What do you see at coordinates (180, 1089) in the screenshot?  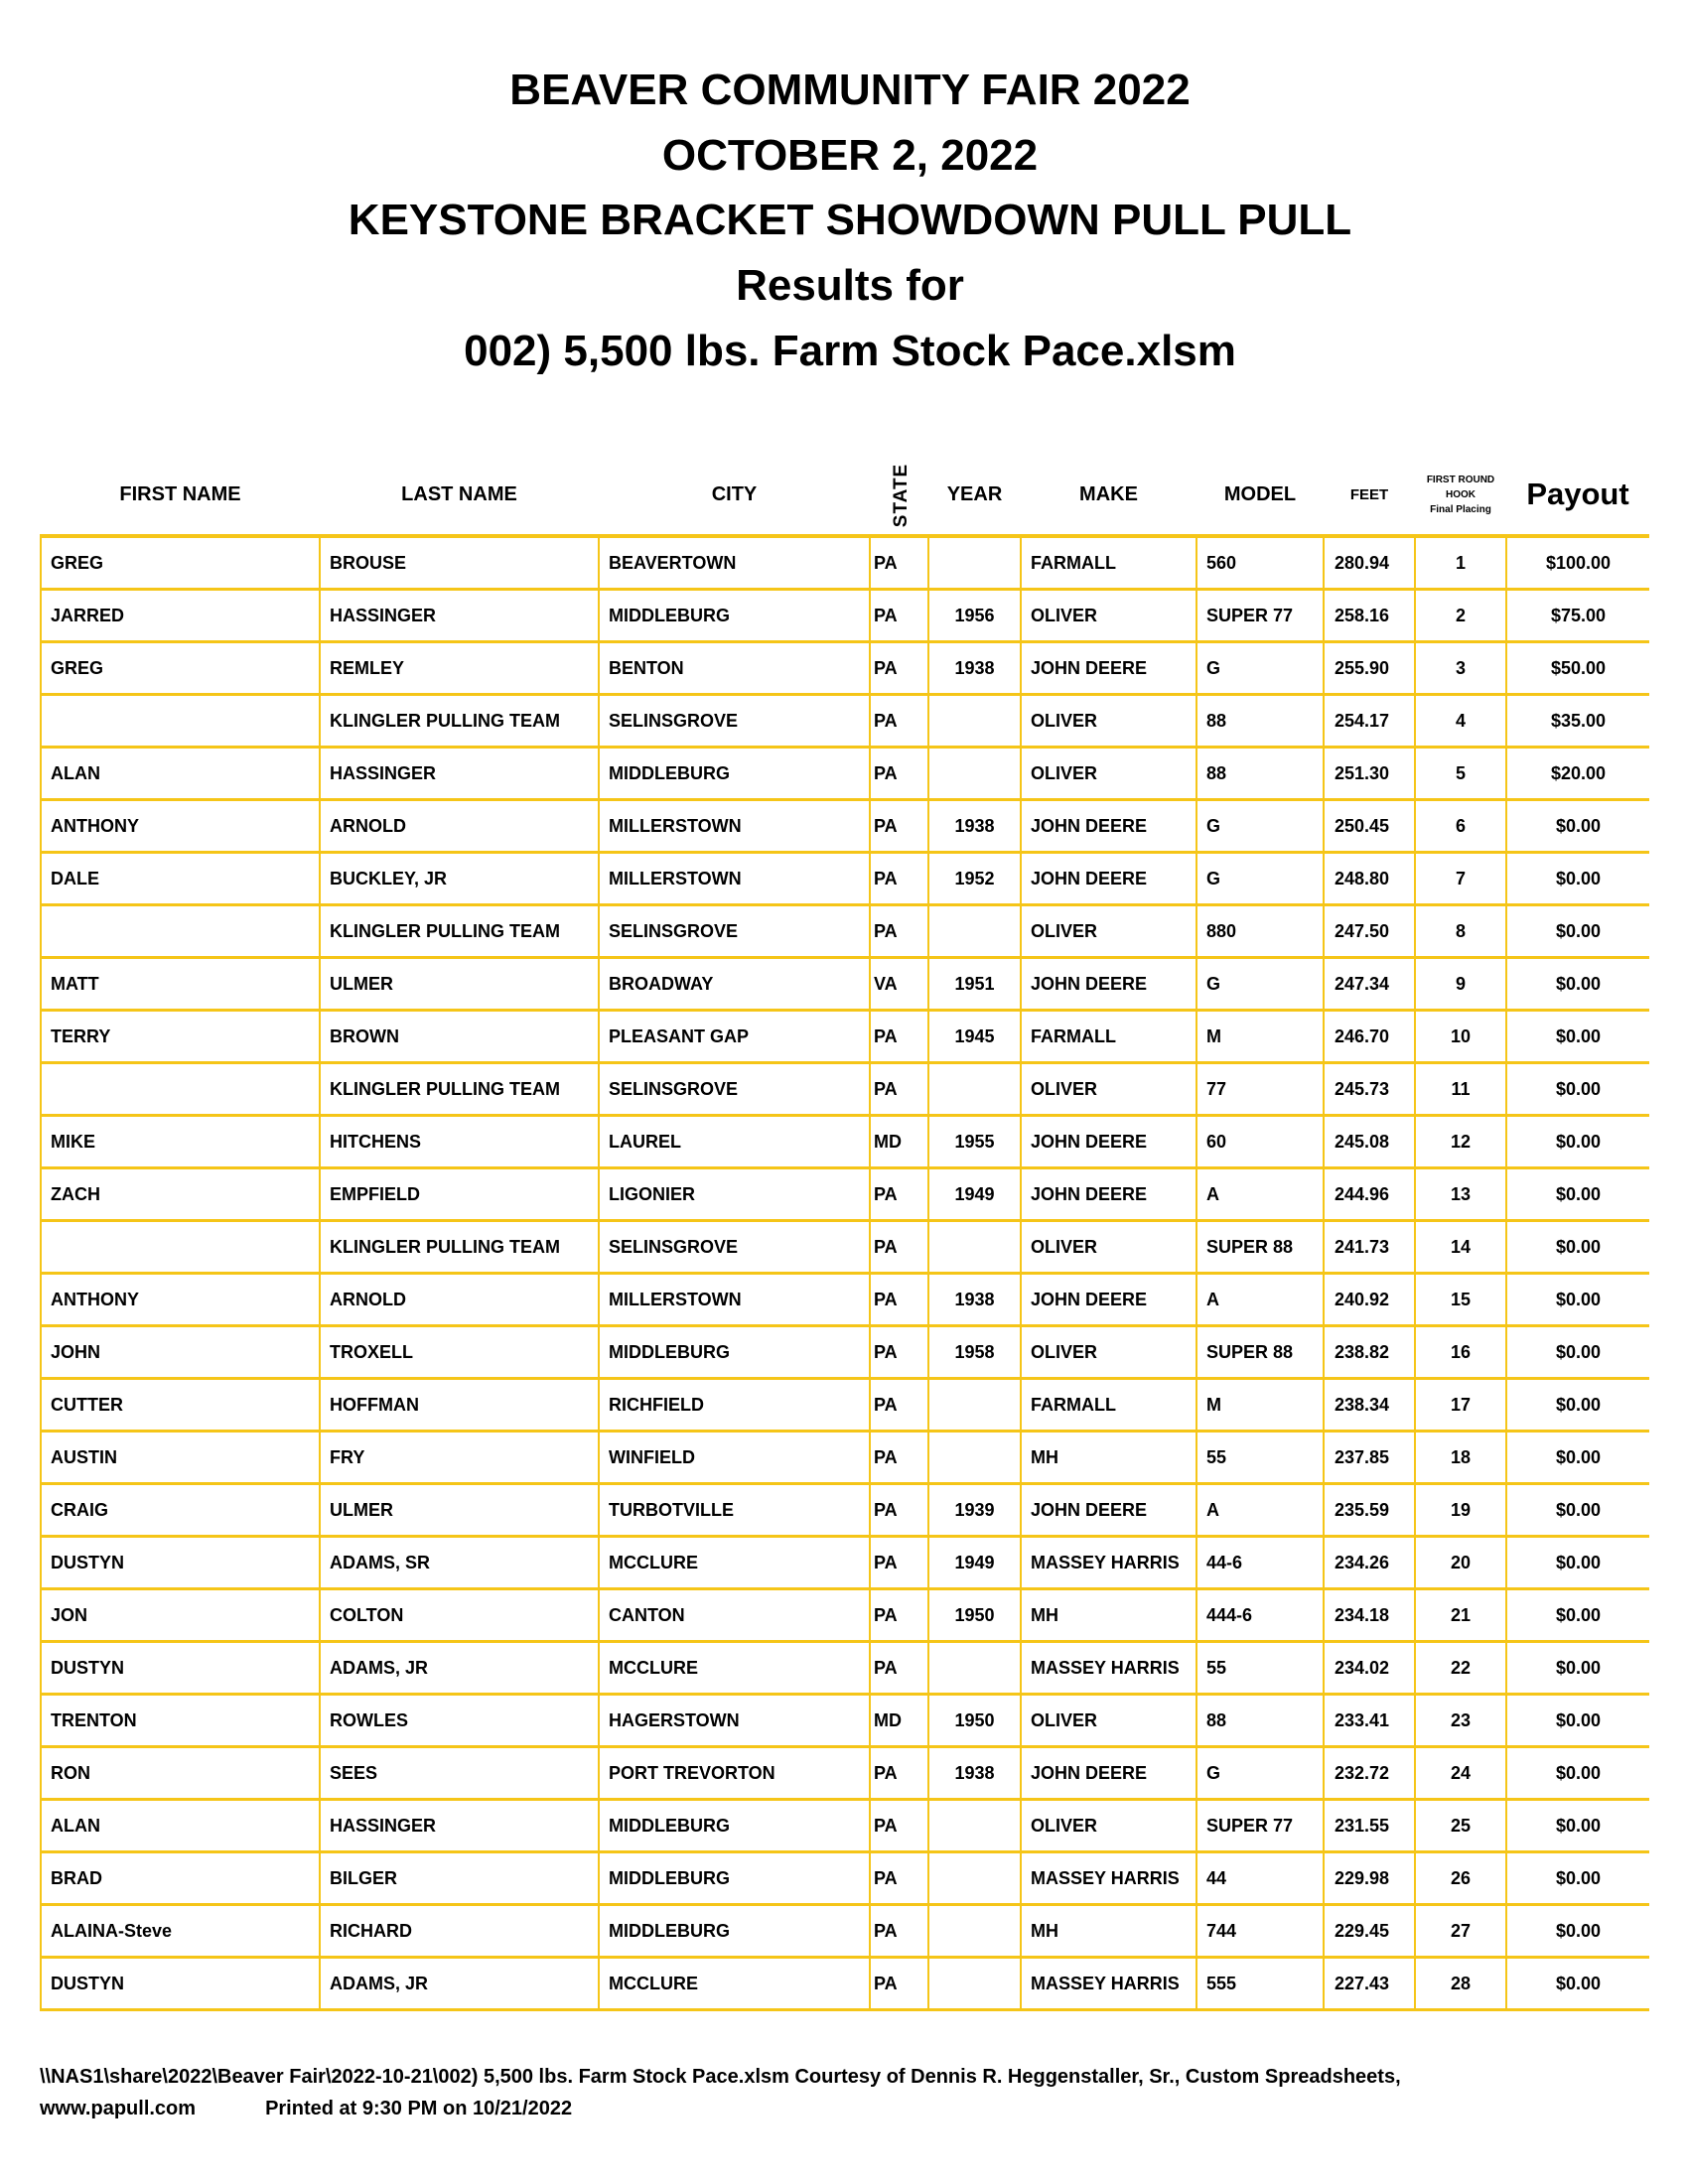 I see `cell-first-name` at bounding box center [180, 1089].